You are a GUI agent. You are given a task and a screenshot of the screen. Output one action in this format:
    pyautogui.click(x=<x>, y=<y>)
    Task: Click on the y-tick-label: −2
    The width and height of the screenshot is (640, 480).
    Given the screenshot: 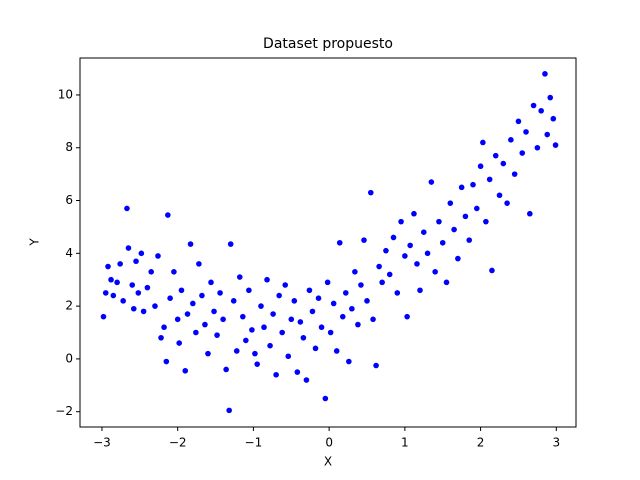 What is the action you would take?
    pyautogui.click(x=64, y=411)
    